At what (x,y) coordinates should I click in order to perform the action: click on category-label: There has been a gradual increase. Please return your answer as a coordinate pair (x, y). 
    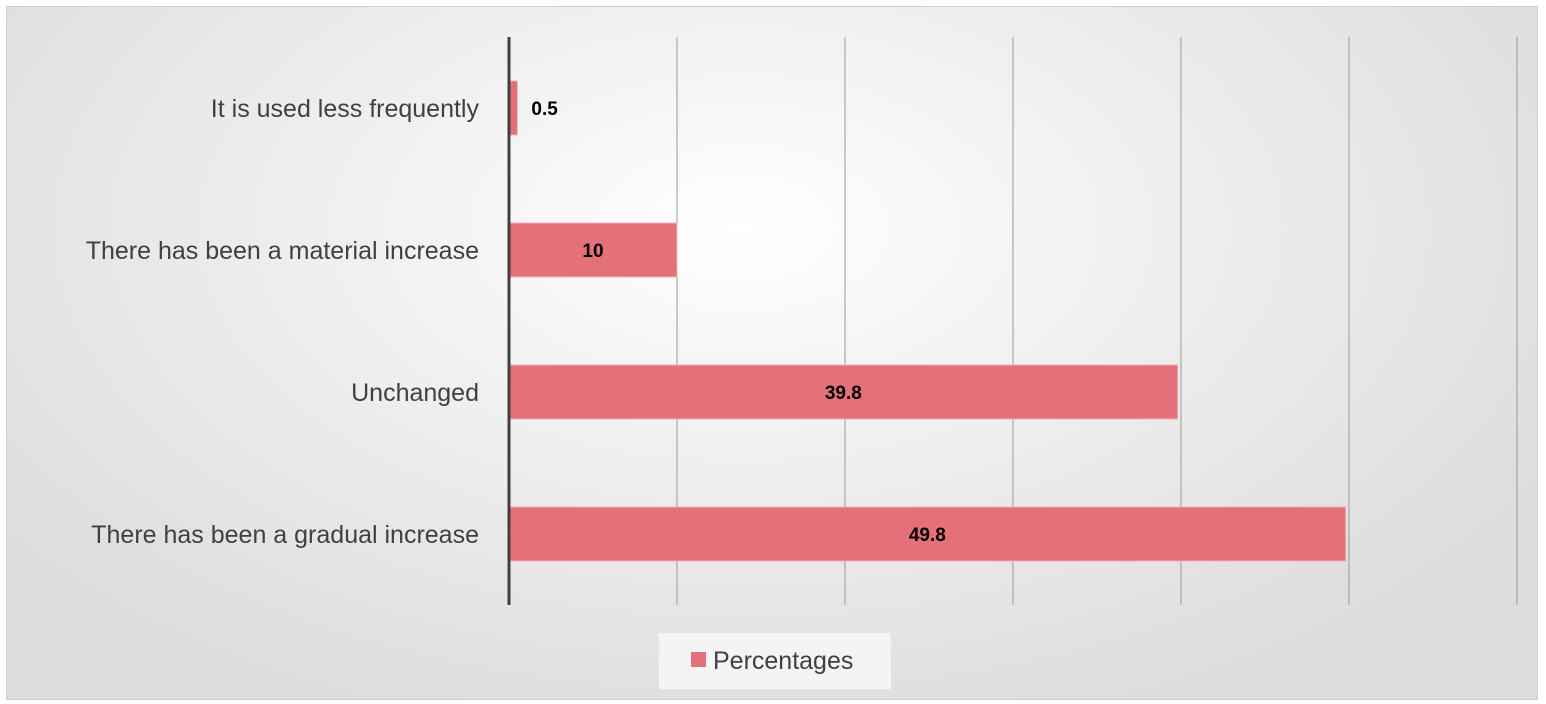
    Looking at the image, I should click on (285, 535).